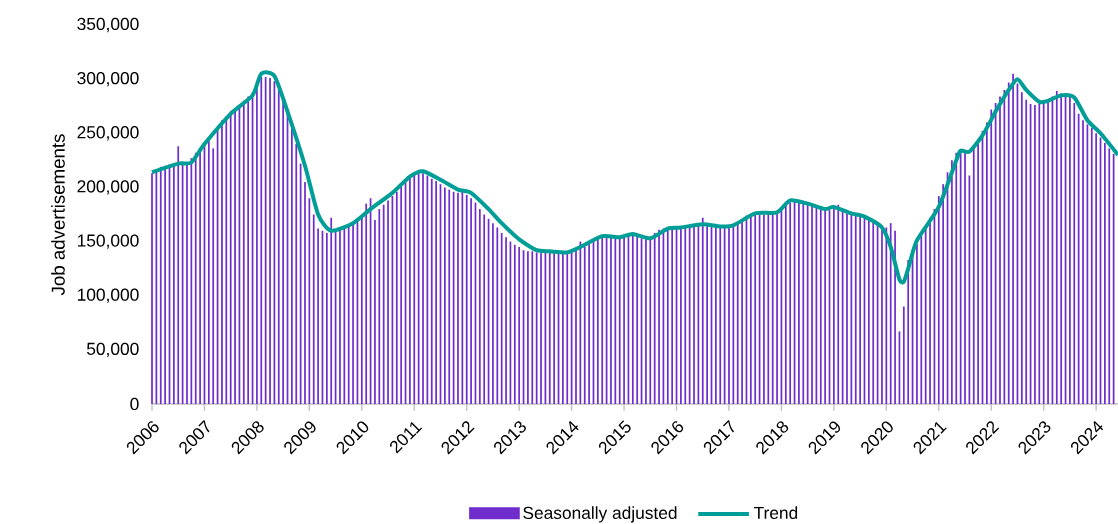 Image resolution: width=1118 pixels, height=524 pixels. Describe the element at coordinates (108, 241) in the screenshot. I see `y-tick-label: 150,000` at that location.